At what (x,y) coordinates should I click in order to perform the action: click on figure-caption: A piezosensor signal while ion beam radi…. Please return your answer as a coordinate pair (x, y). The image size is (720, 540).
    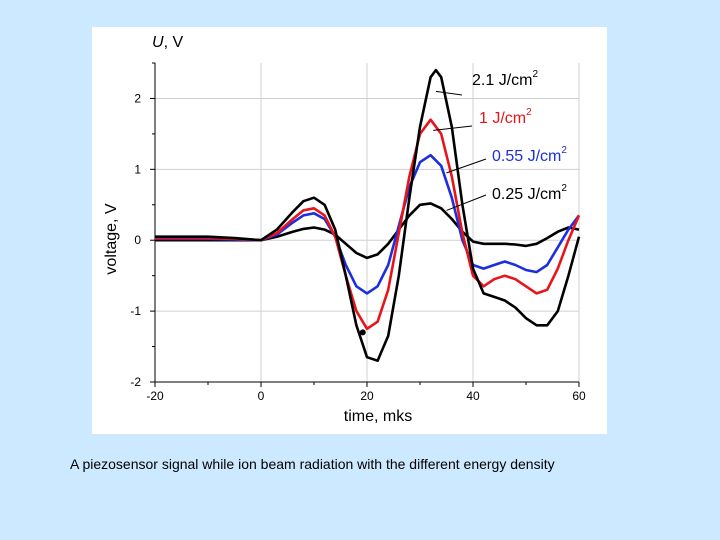
    Looking at the image, I should click on (312, 464).